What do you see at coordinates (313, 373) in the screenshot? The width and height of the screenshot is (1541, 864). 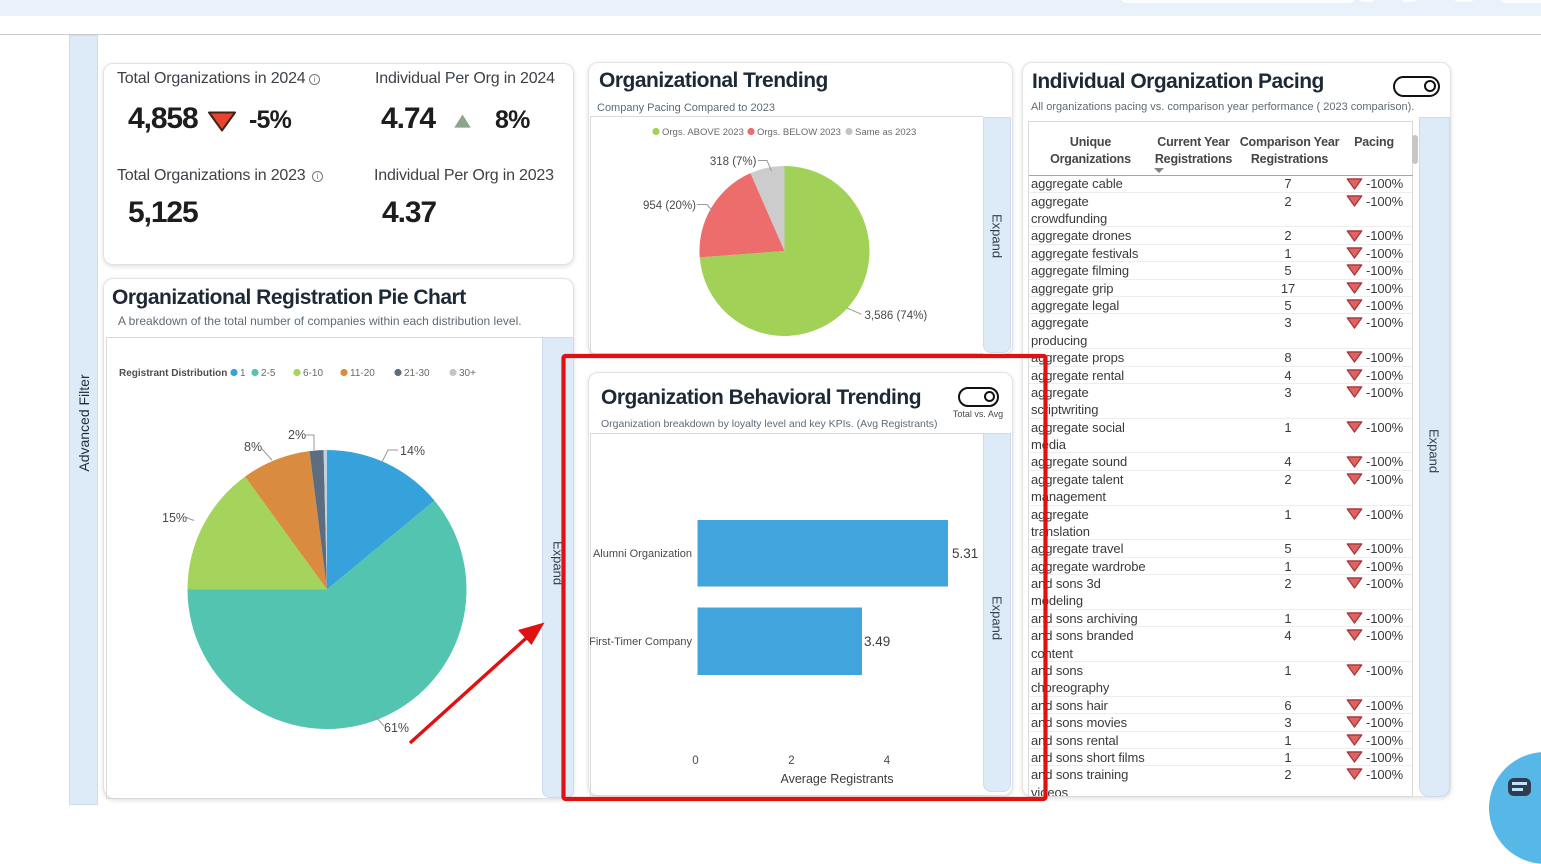 I see `svg-text: 6-10` at bounding box center [313, 373].